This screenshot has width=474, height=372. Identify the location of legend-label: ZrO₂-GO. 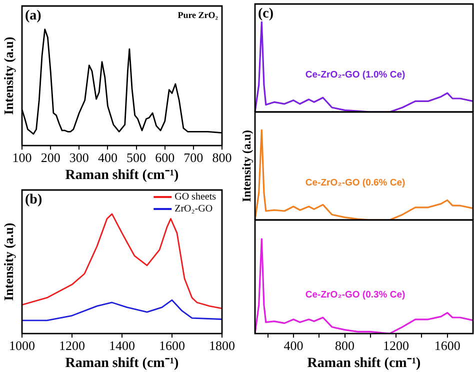
(193, 209).